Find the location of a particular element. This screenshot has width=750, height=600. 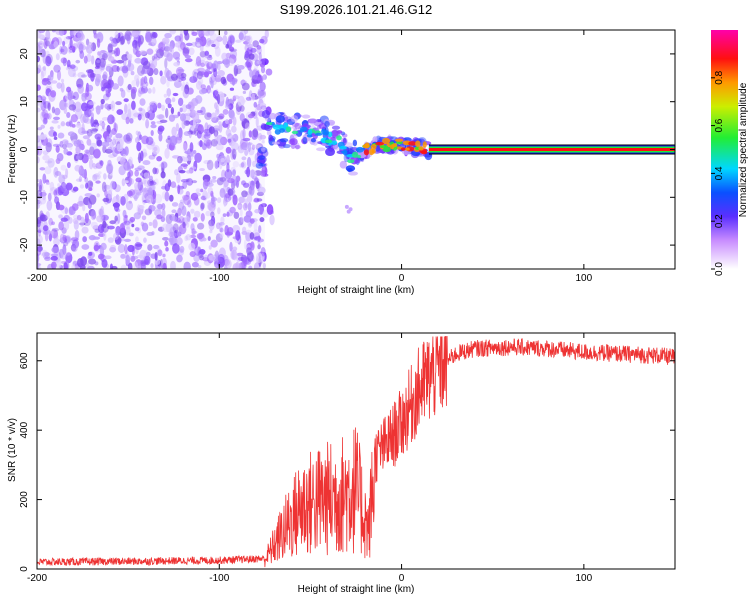

colorbar-ticks: 0.0 0.2 0.4 0.6 0.8 is located at coordinates (718, 173).